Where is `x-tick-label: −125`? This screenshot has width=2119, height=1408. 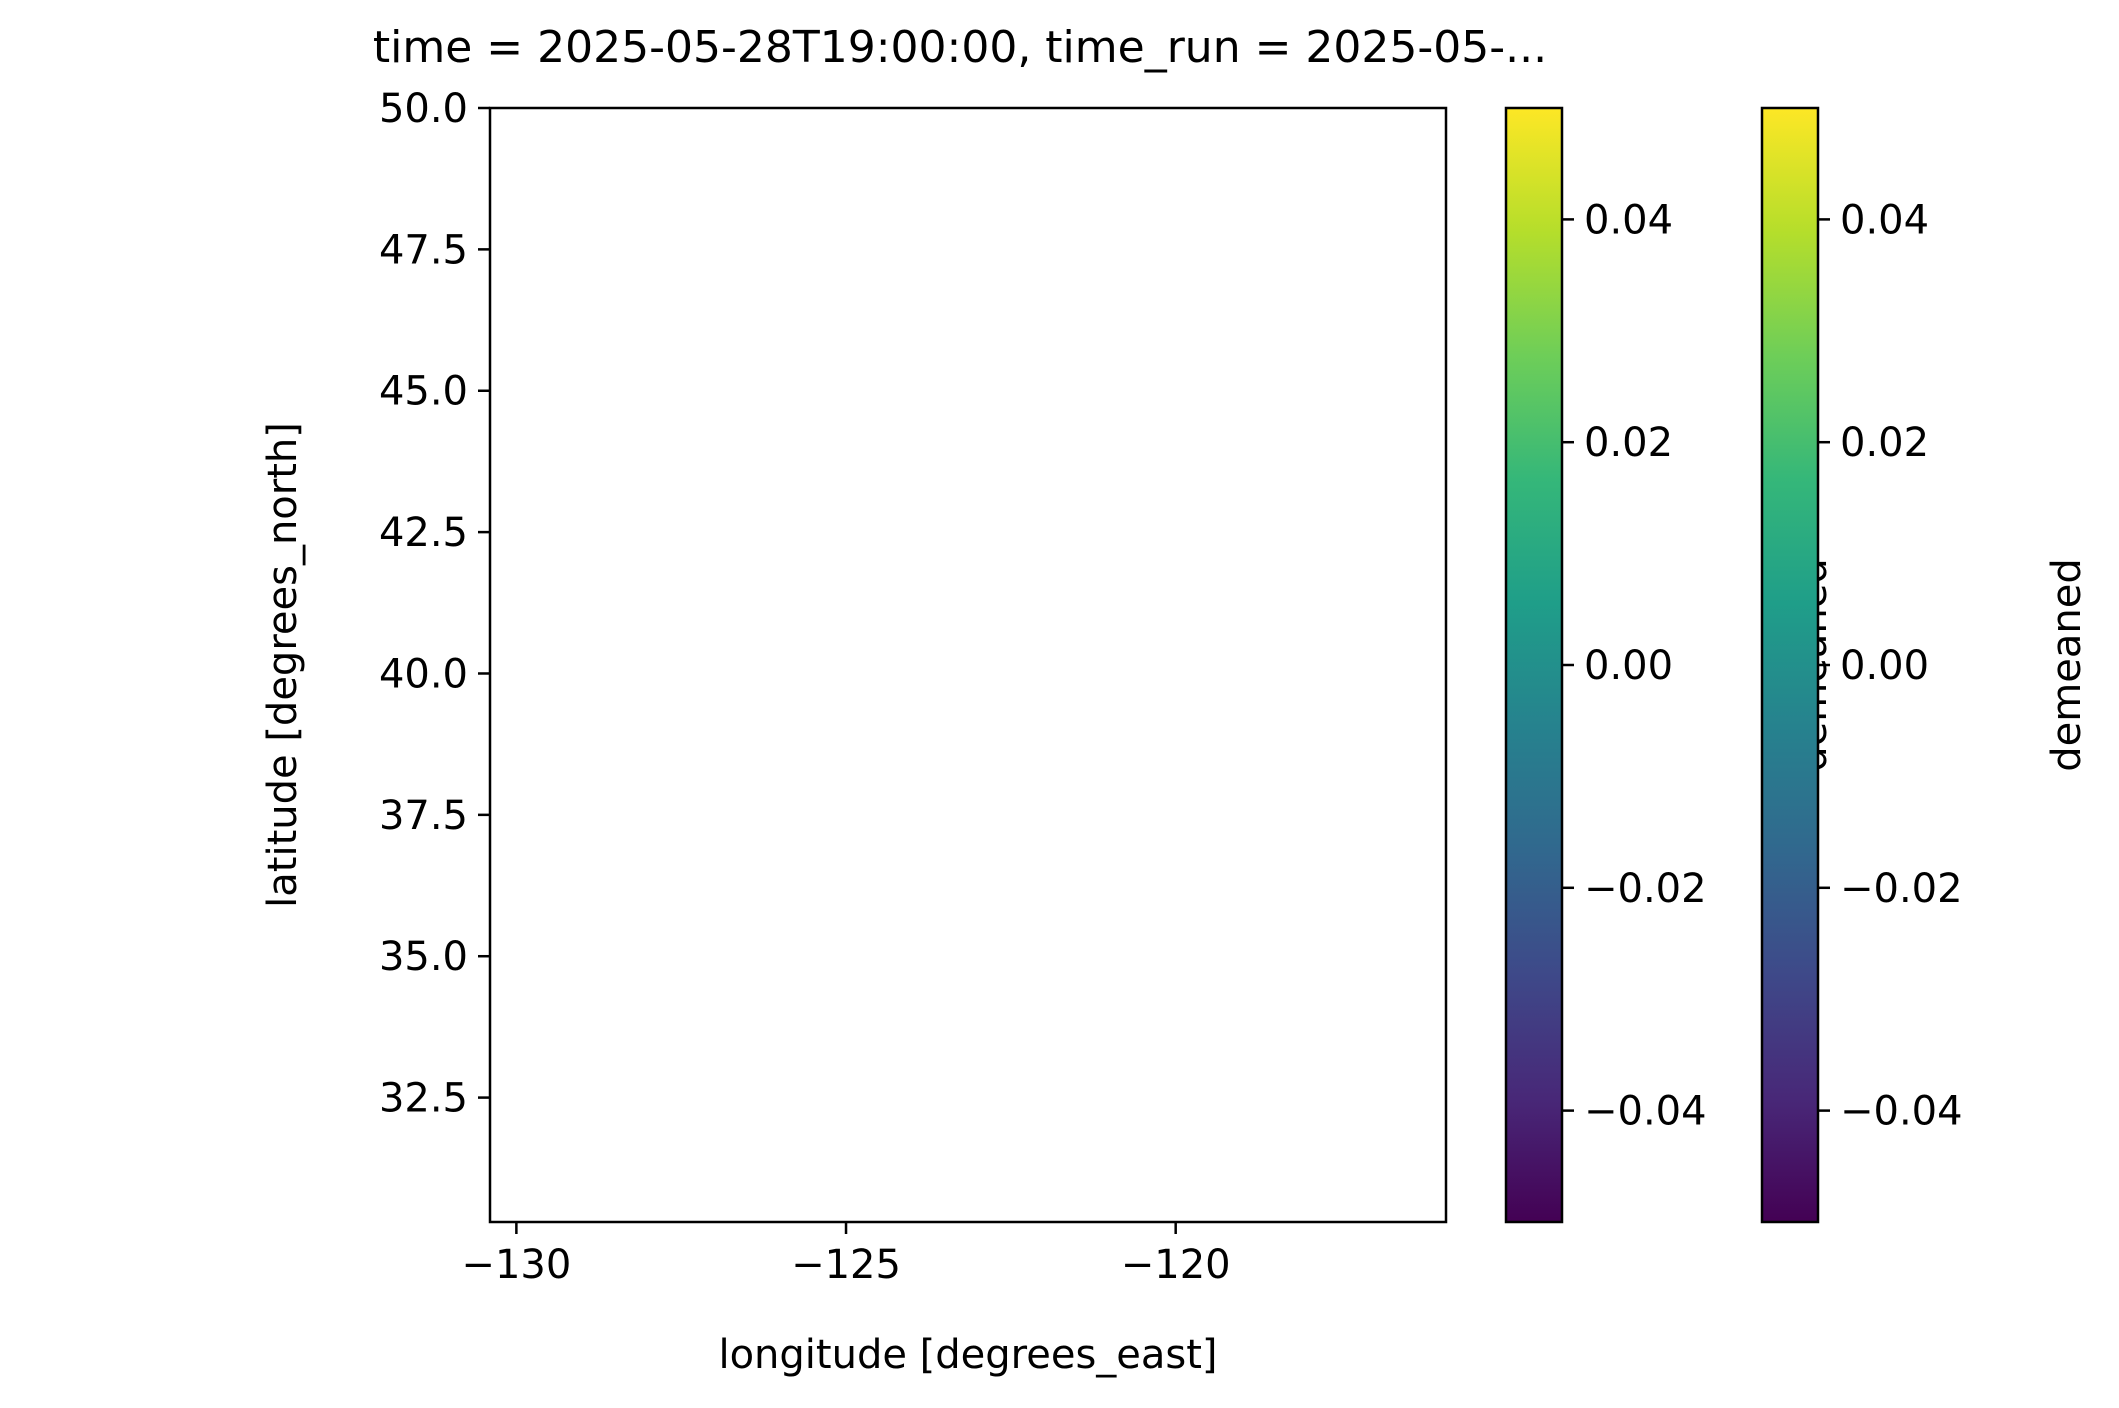 x-tick-label: −125 is located at coordinates (846, 1265).